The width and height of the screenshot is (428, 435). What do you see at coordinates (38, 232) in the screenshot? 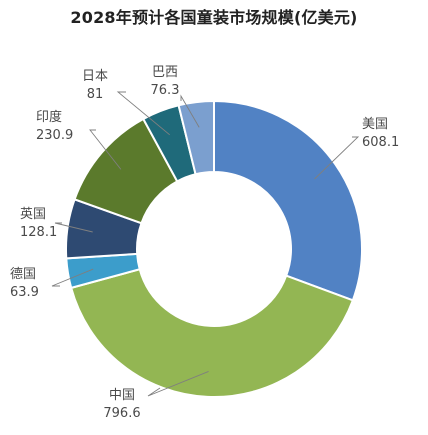
I see `slice-value-4: 128.1` at bounding box center [38, 232].